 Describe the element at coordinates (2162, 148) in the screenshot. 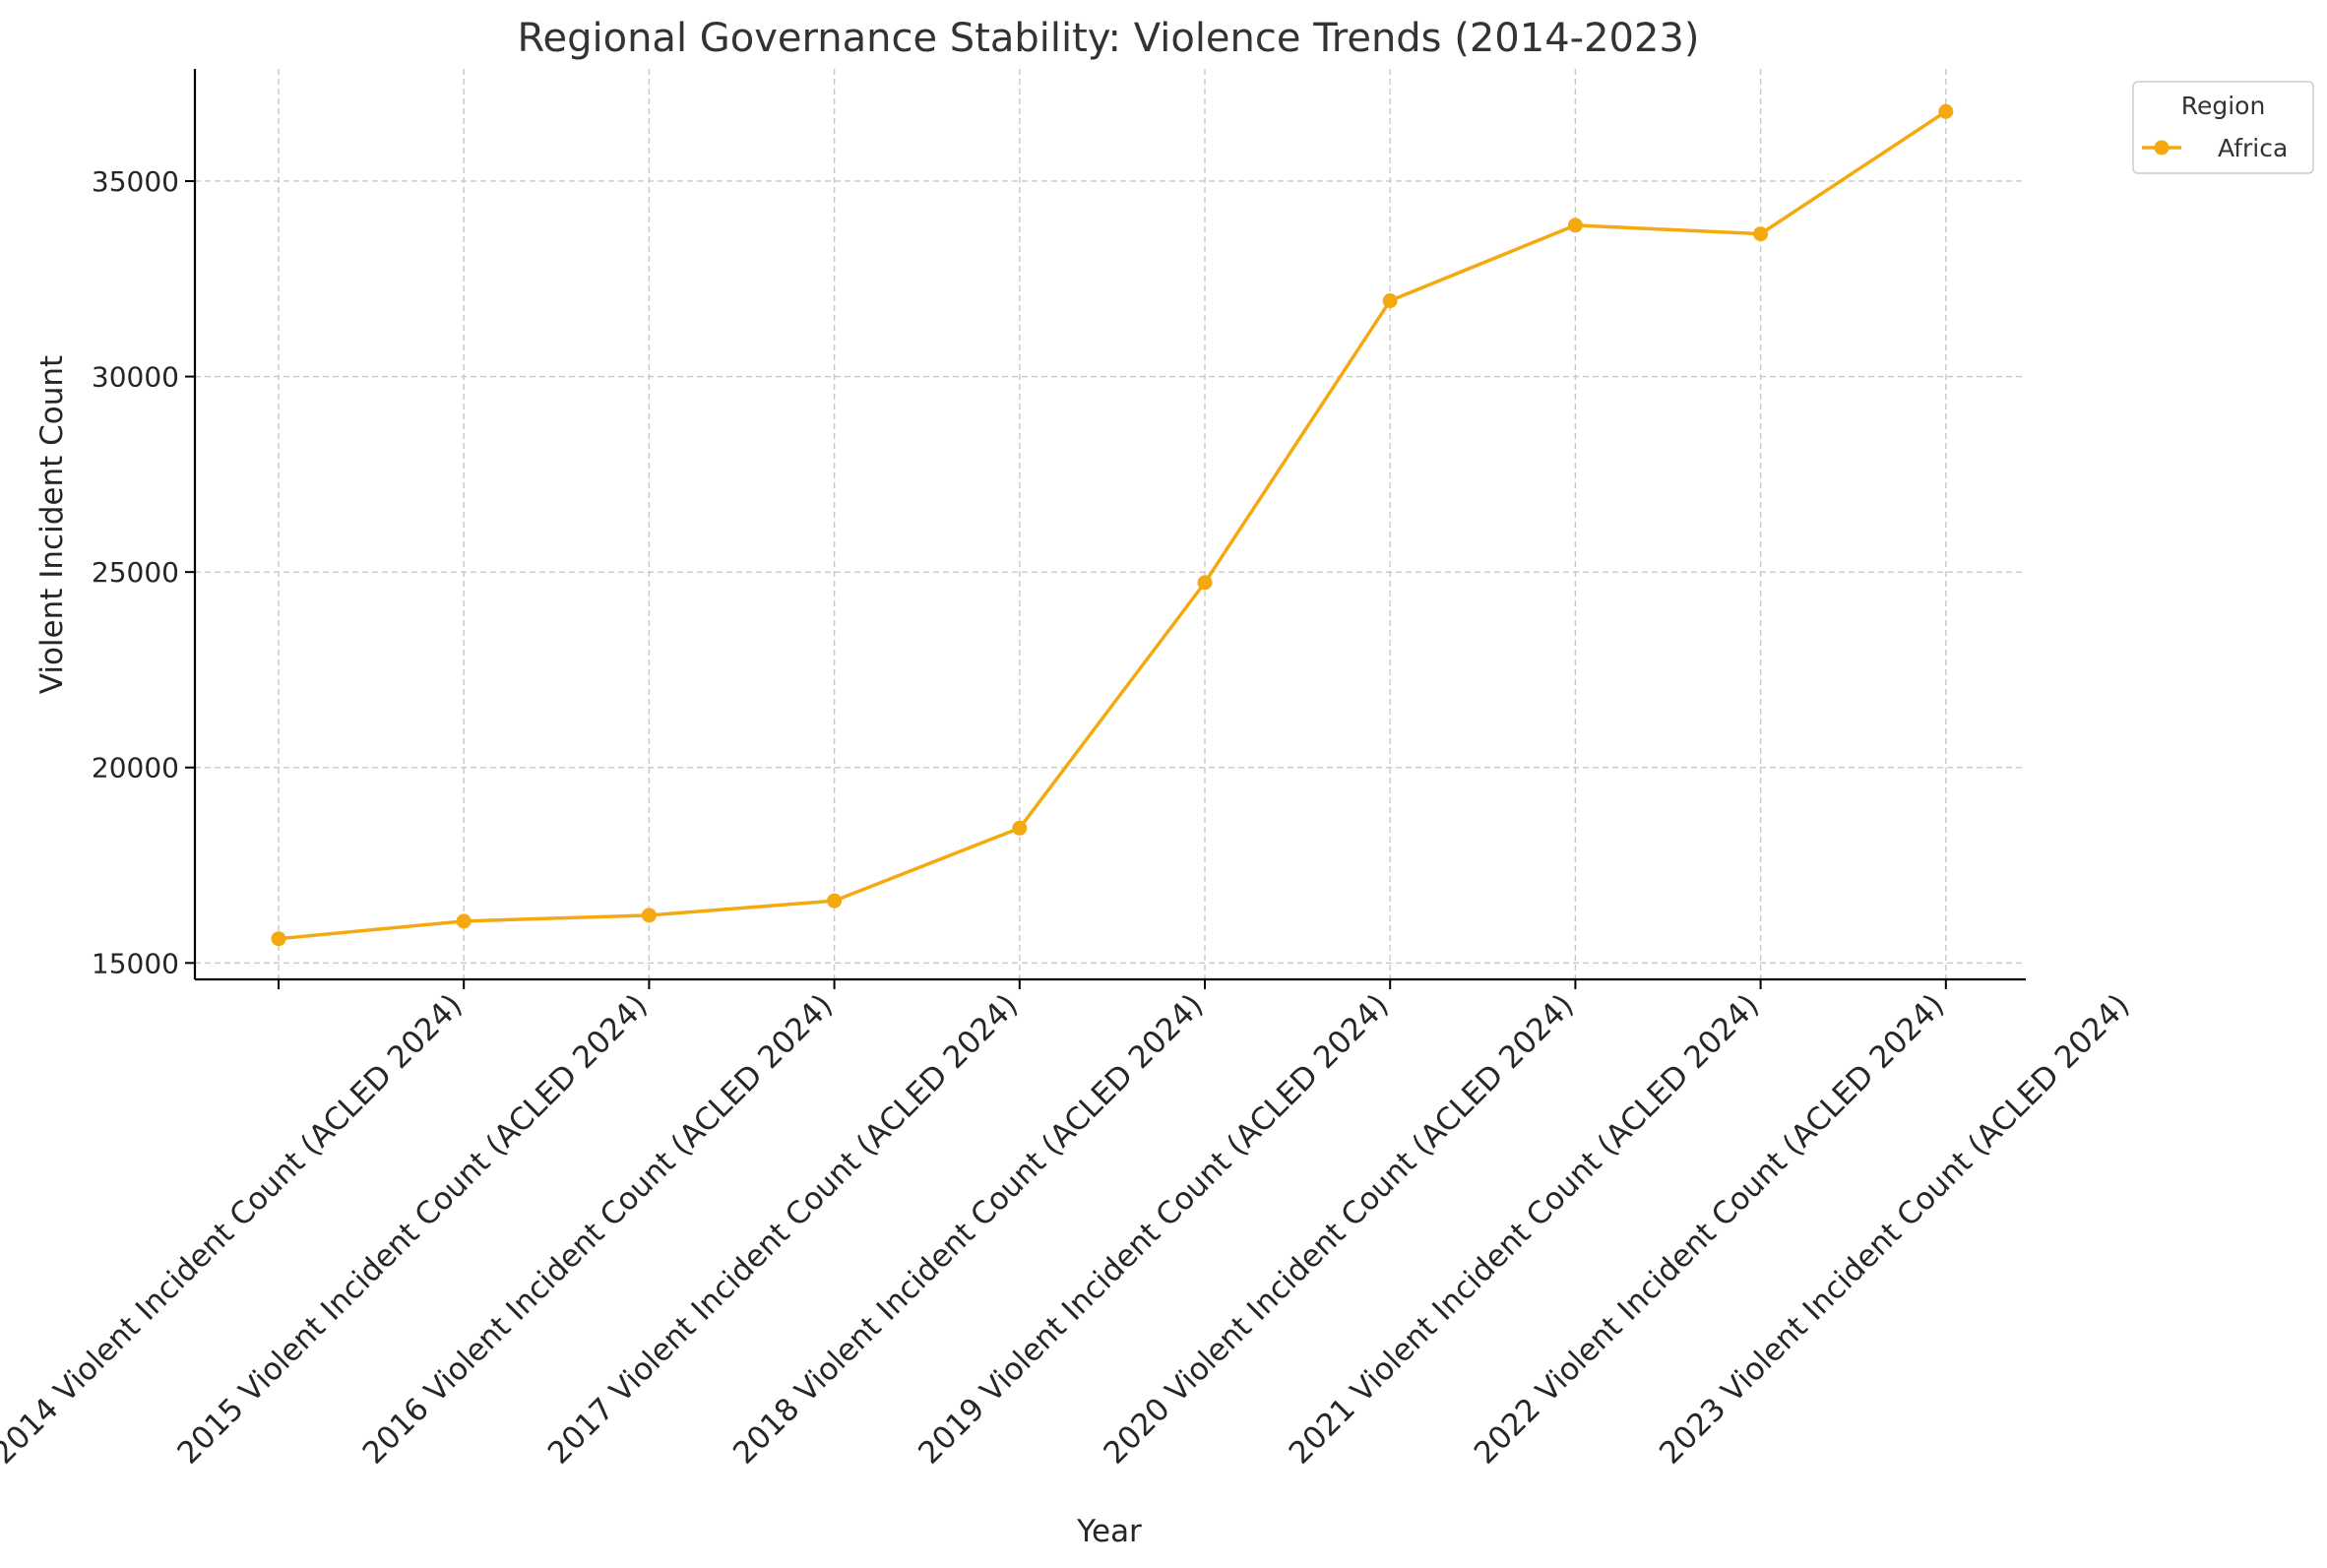

I see `legend-marker` at that location.